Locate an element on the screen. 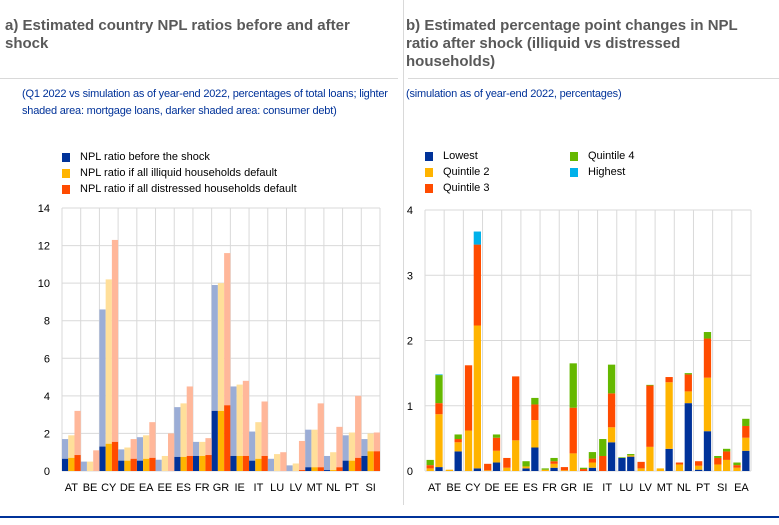 This screenshot has height=525, width=779. bar-distressed-LU-q1 is located at coordinates (631, 463).